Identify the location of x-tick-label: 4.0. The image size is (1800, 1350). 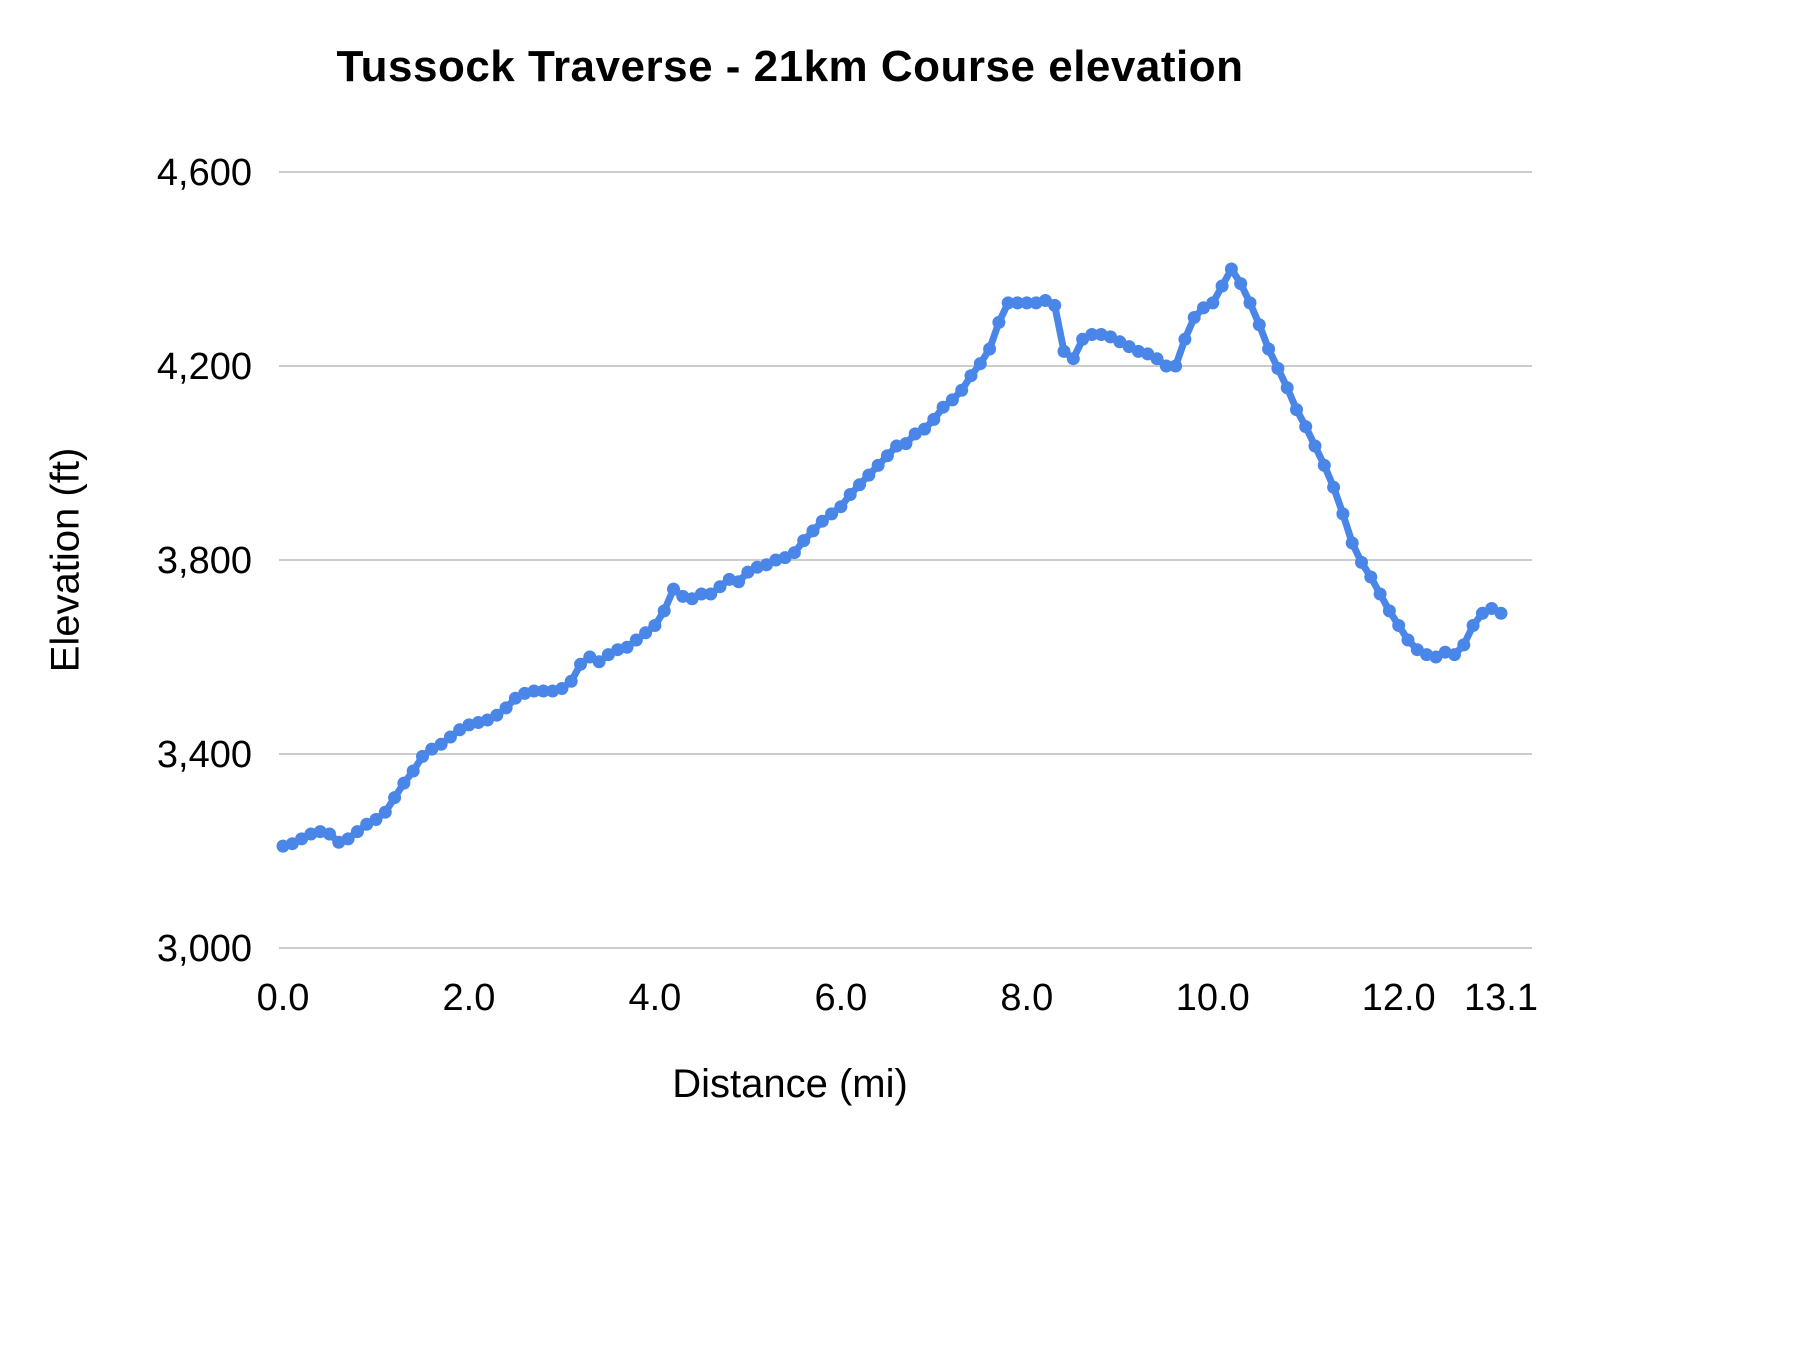
(654, 998).